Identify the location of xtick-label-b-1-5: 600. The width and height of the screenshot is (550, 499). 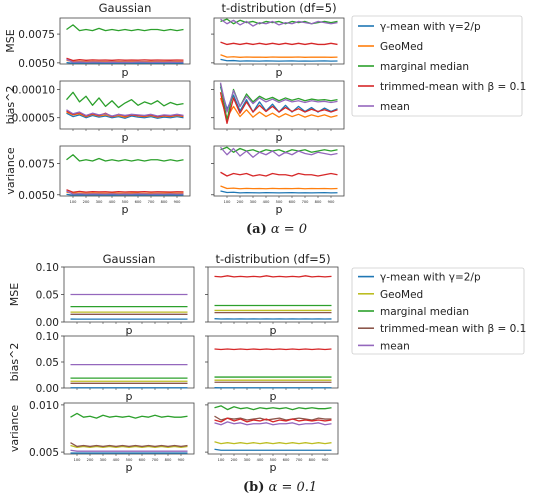
(287, 460).